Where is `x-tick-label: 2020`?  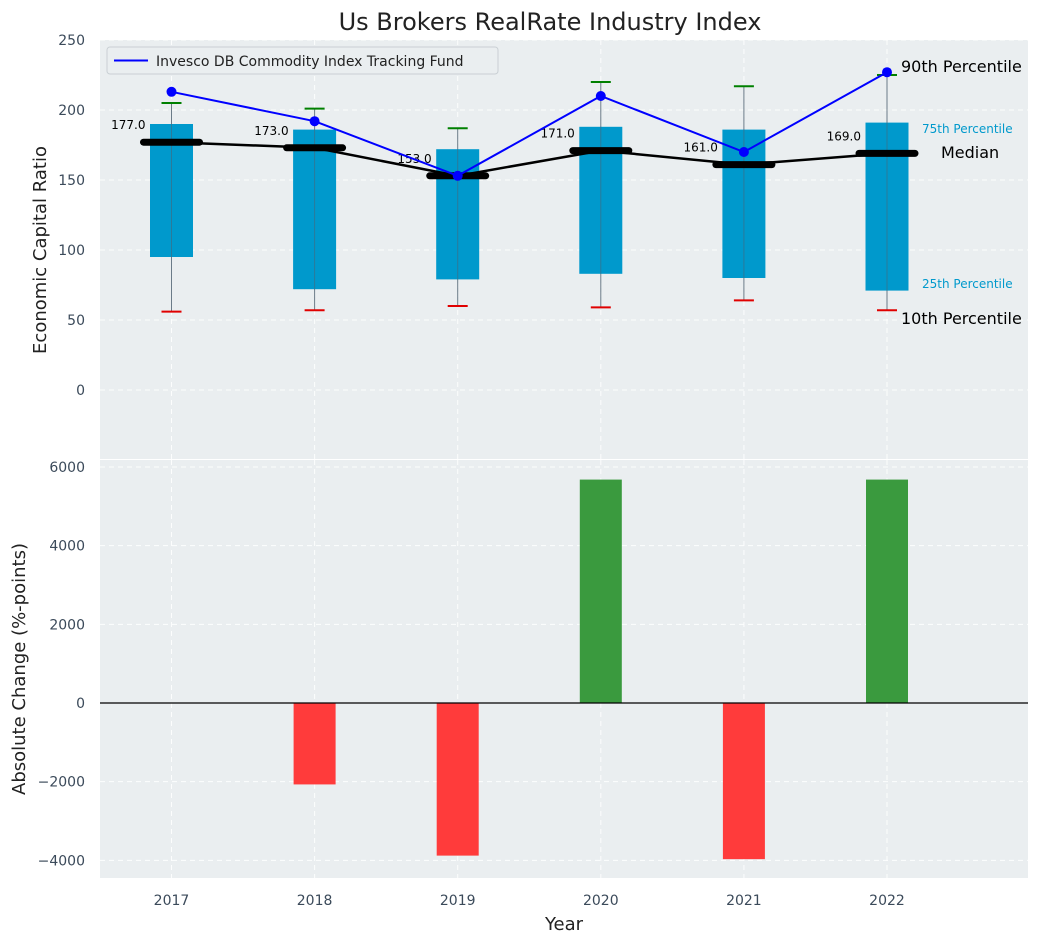 x-tick-label: 2020 is located at coordinates (601, 901).